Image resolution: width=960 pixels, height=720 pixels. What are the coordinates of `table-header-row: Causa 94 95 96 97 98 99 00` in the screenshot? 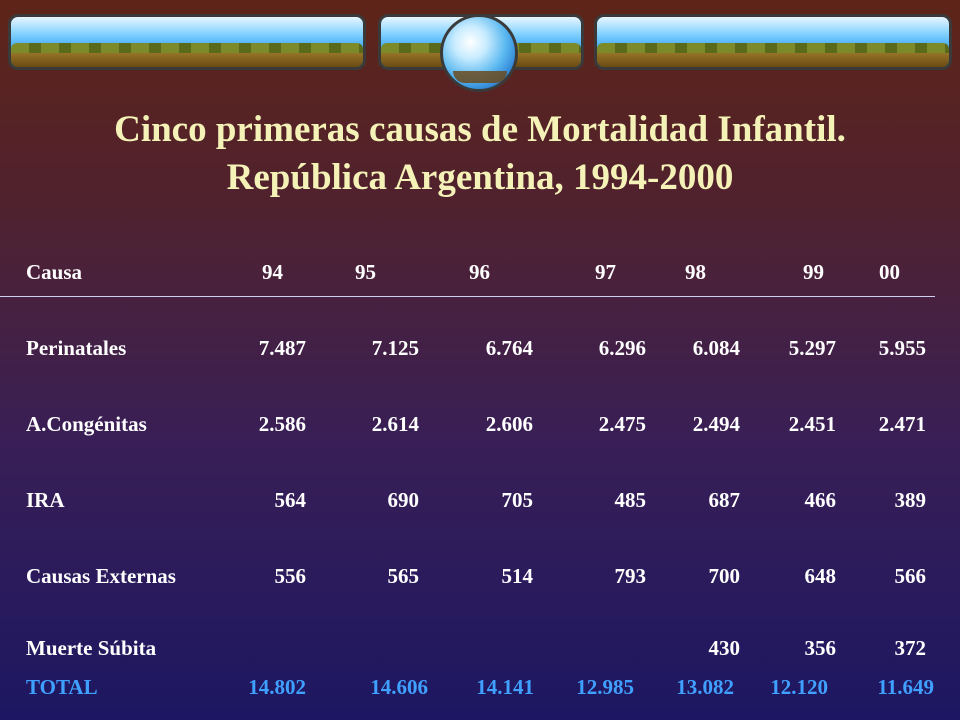 It's located at (480, 272).